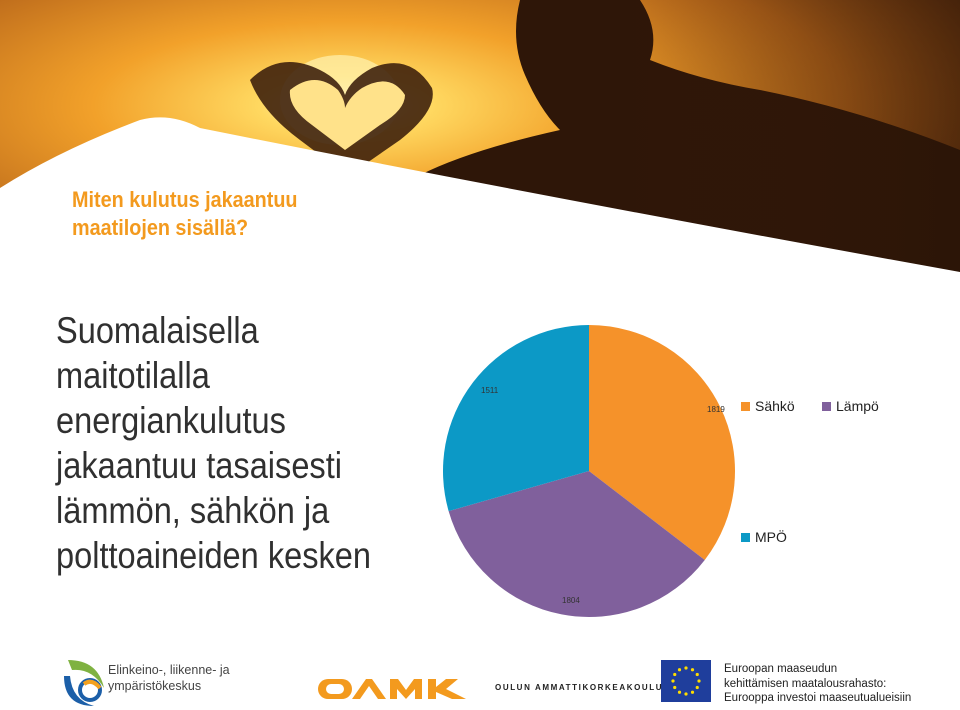 The image size is (960, 710). What do you see at coordinates (490, 390) in the screenshot?
I see `pie-data-label-2: 1511` at bounding box center [490, 390].